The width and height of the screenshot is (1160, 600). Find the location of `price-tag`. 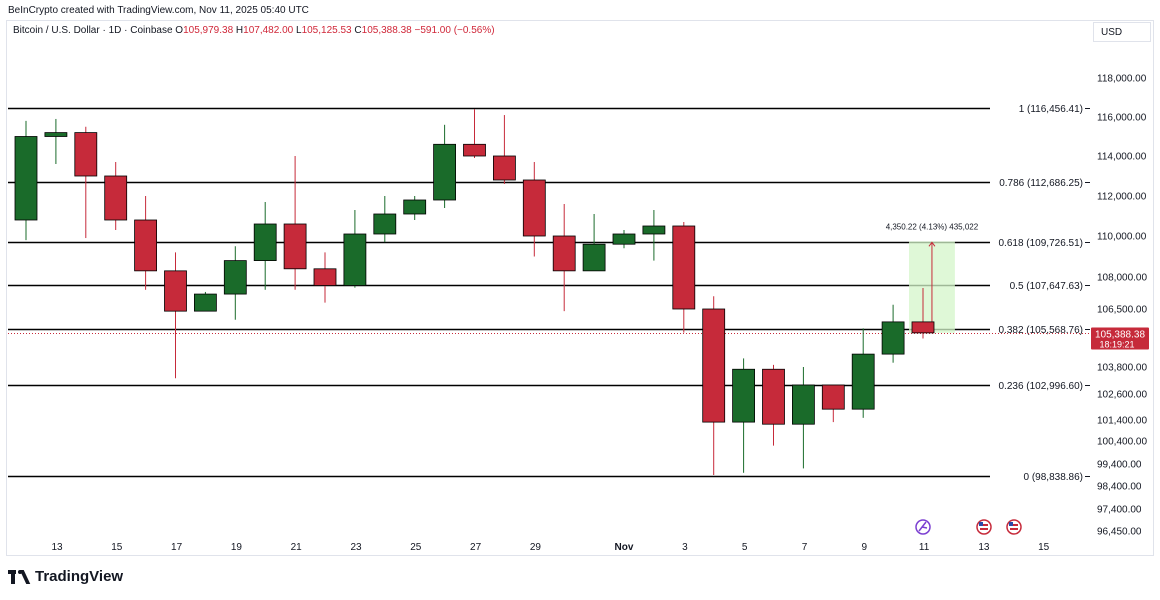

price-tag is located at coordinates (1120, 338).